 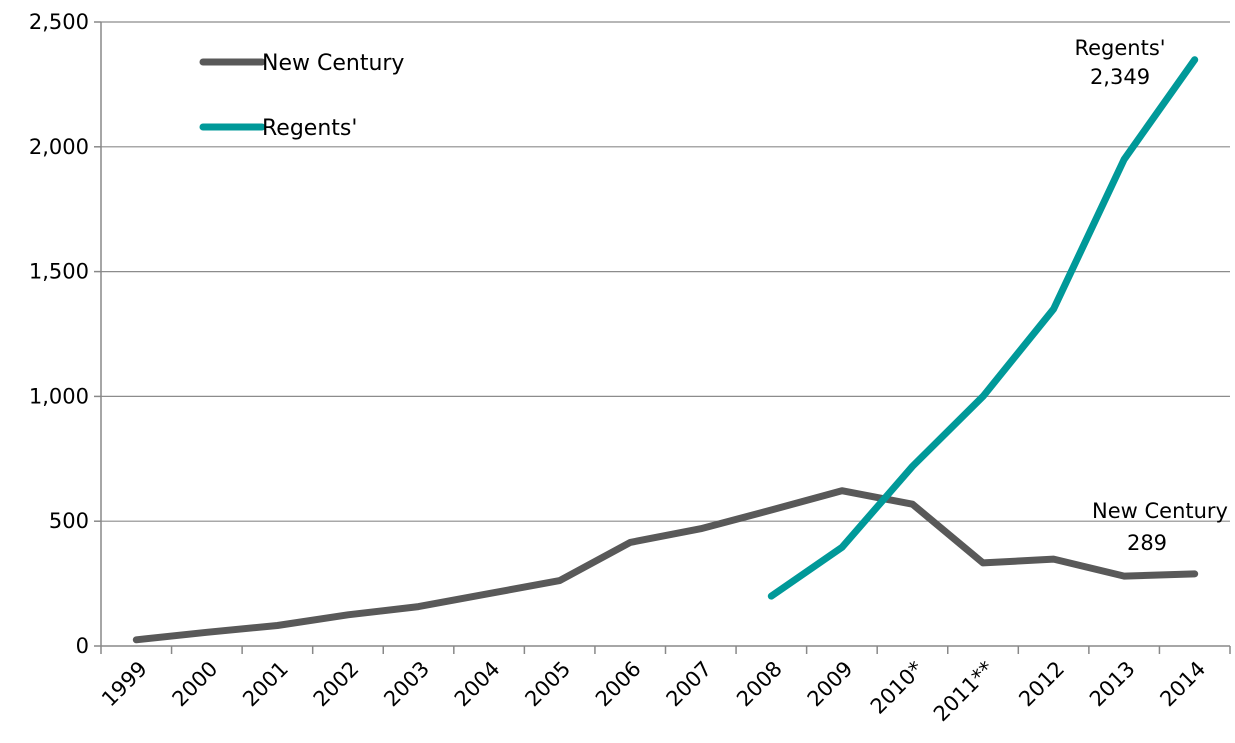 What do you see at coordinates (59, 396) in the screenshot?
I see `y-tick-label: 1,000` at bounding box center [59, 396].